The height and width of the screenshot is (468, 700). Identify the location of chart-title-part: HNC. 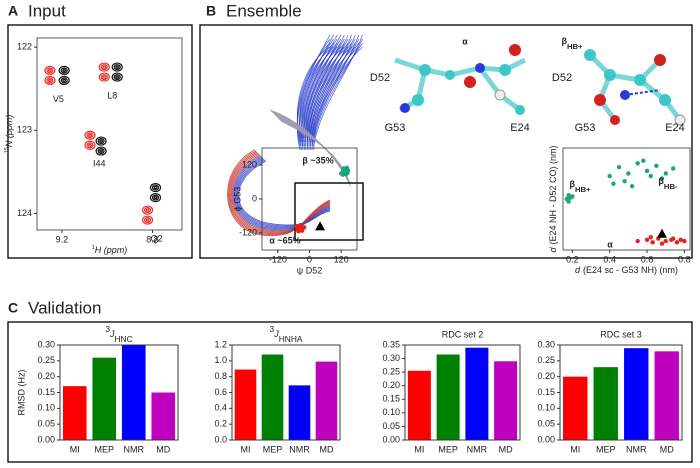
(124, 339).